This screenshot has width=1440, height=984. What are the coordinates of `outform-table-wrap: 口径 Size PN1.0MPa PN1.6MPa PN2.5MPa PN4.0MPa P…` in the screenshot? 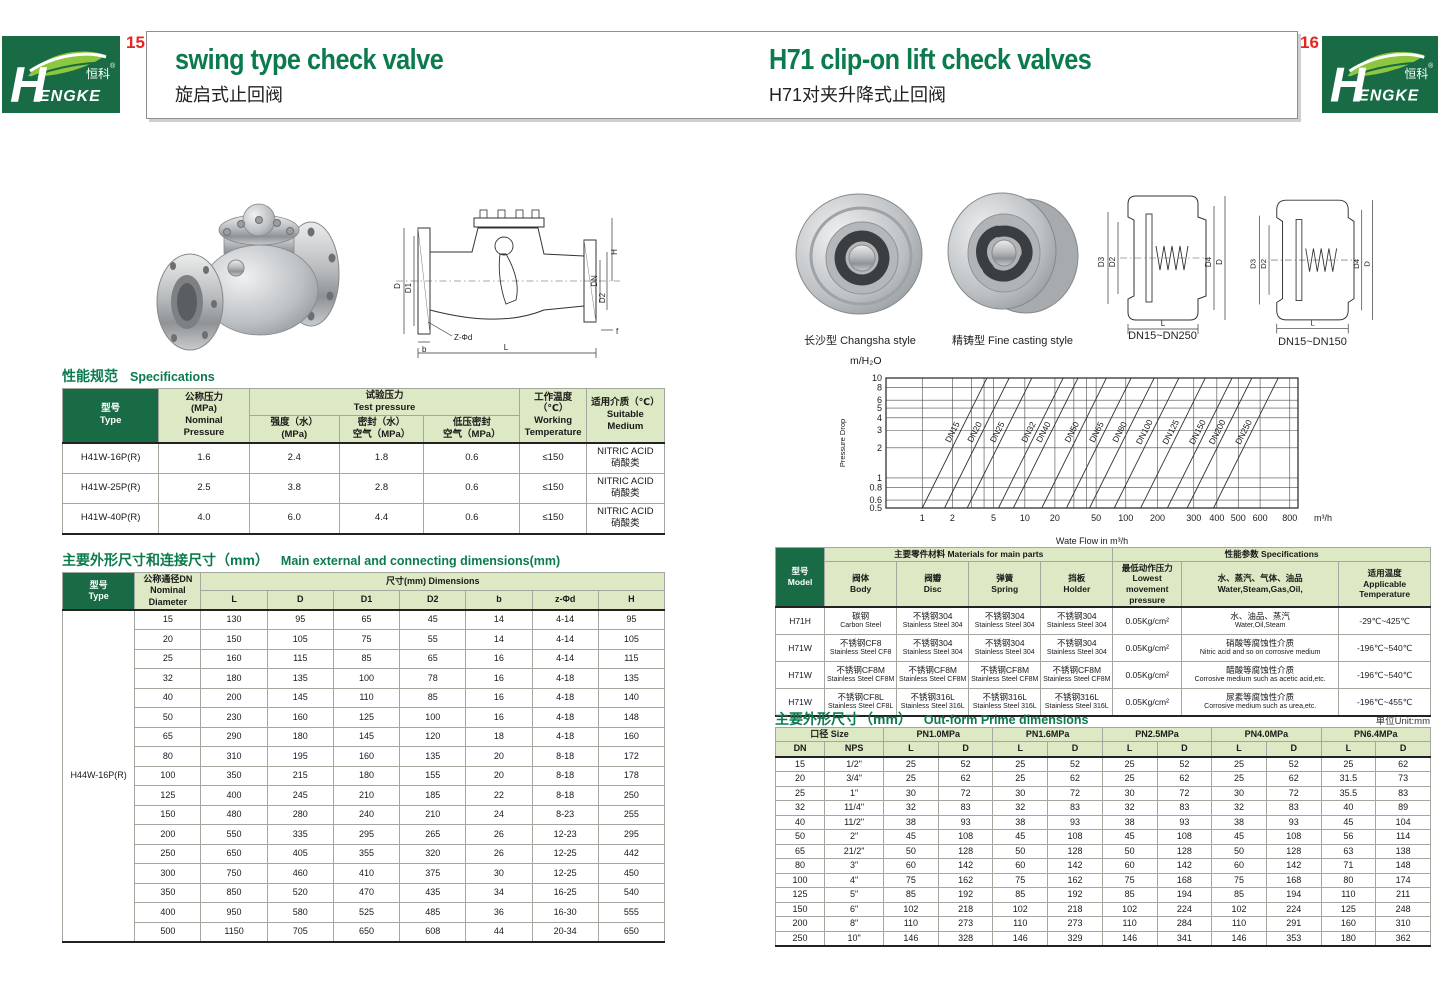 It's located at (1103, 836).